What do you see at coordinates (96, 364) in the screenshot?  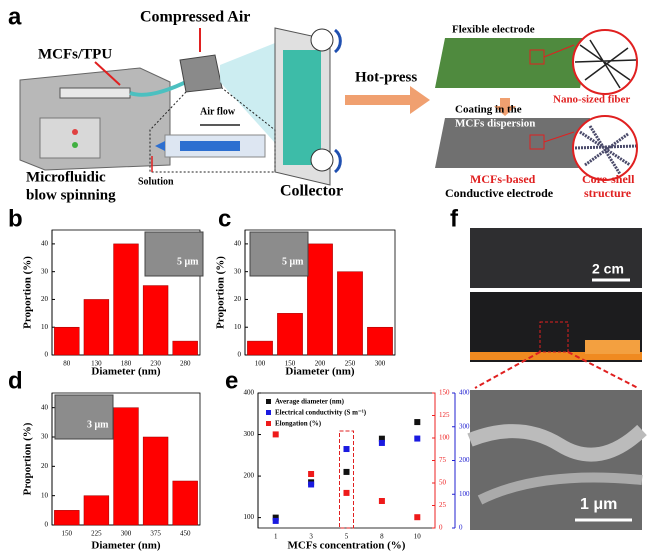 I see `x-tick-label: 130` at bounding box center [96, 364].